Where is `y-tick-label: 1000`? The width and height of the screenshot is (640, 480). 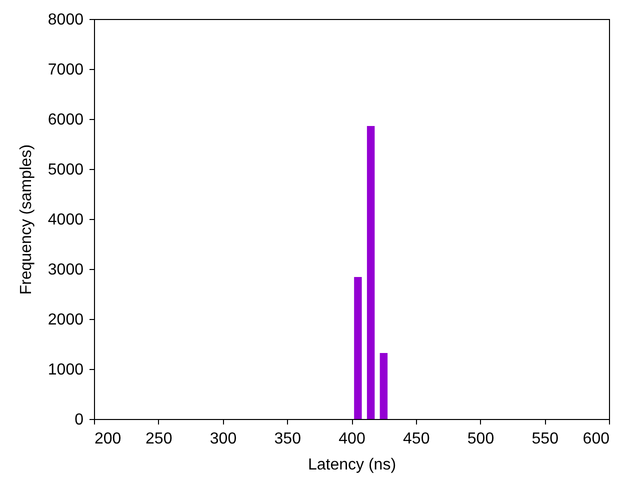
y-tick-label: 1000 is located at coordinates (66, 370).